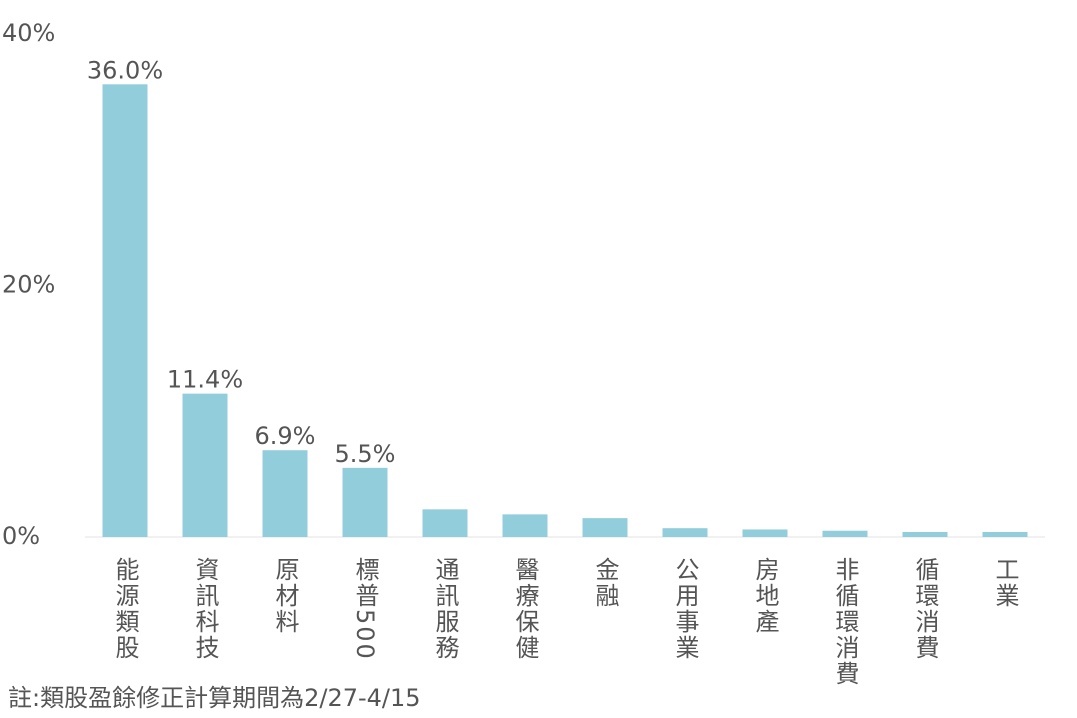  What do you see at coordinates (205, 609) in the screenshot?
I see `x-tick-label: 資訊科技` at bounding box center [205, 609].